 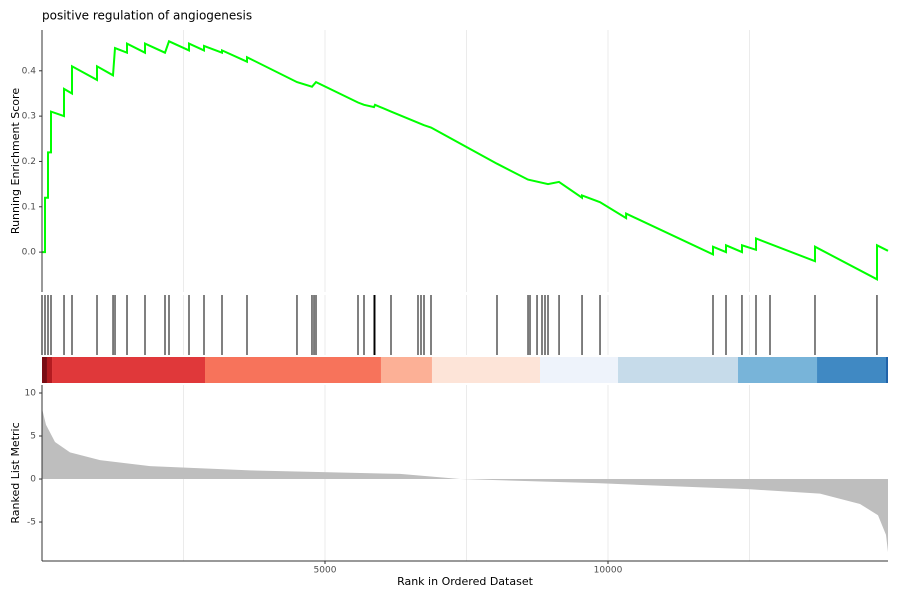 What do you see at coordinates (15, 472) in the screenshot?
I see `y-axis-label: Ranked List Metric` at bounding box center [15, 472].